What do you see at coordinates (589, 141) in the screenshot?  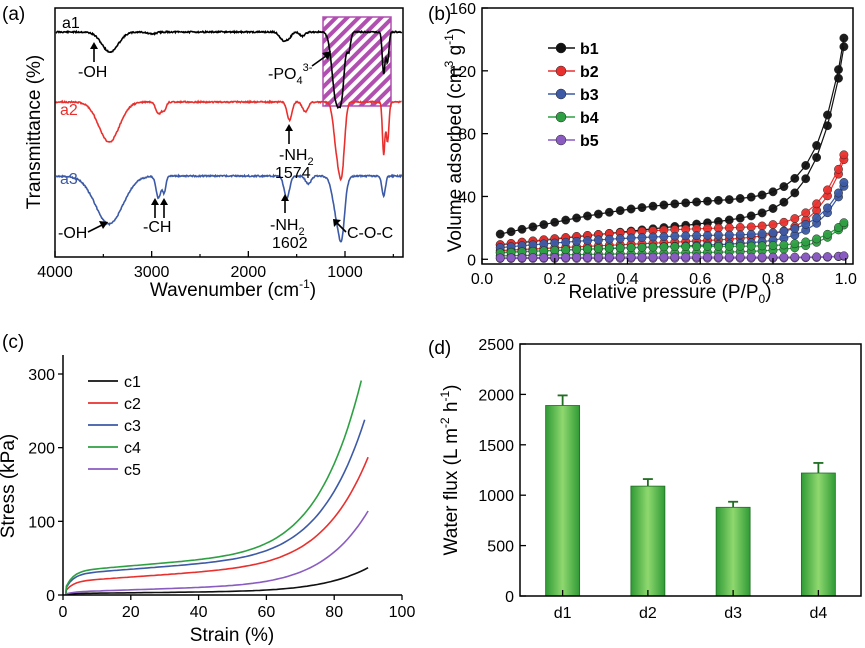 I see `legend-label-b5: b5` at bounding box center [589, 141].